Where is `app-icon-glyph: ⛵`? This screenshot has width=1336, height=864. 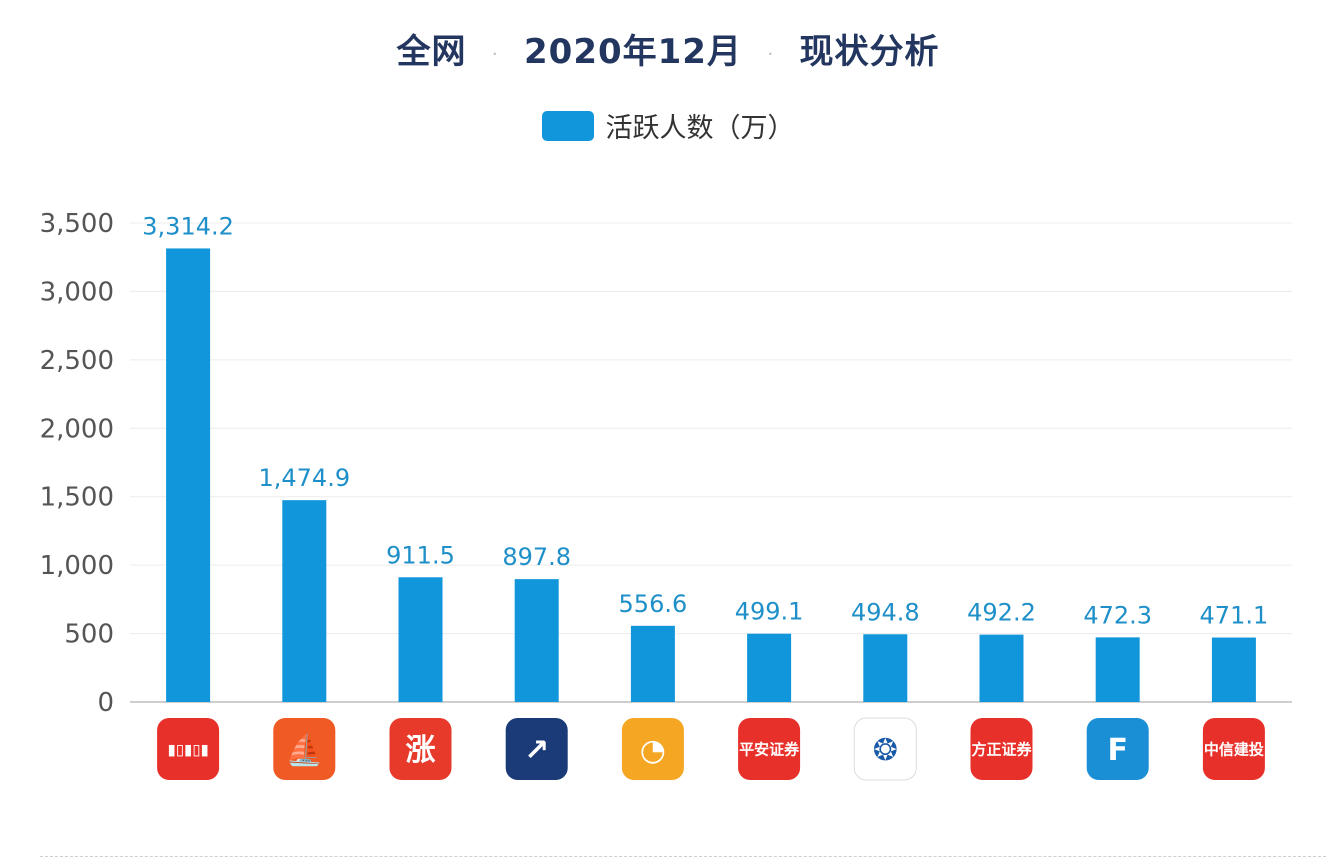 app-icon-glyph: ⛵ is located at coordinates (304, 750).